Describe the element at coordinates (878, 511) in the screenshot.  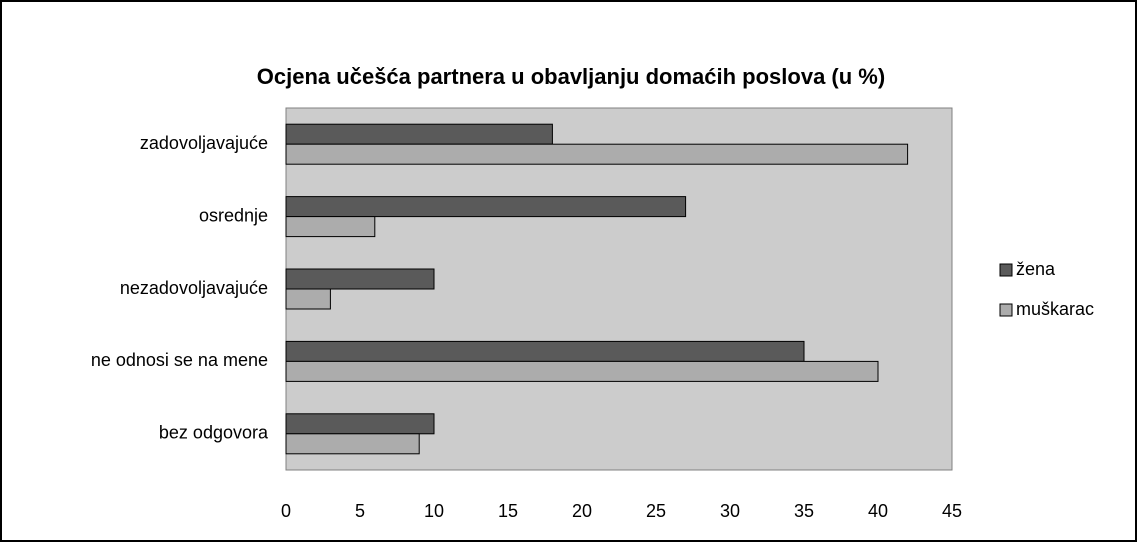
I see `x-tick-label: 40` at that location.